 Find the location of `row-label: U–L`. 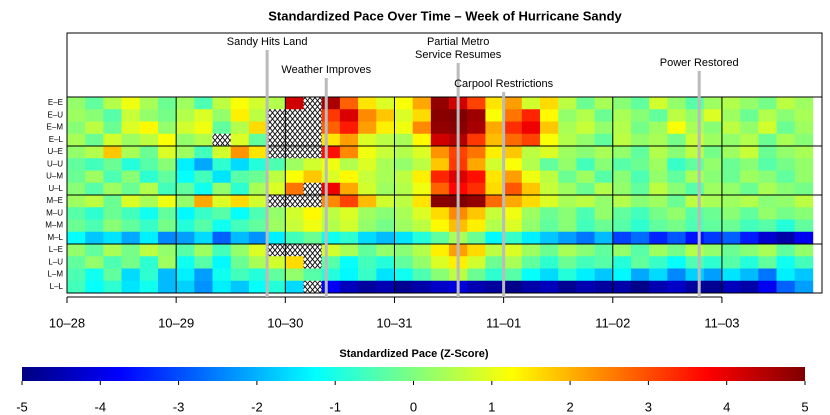

row-label: U–L is located at coordinates (55, 188).